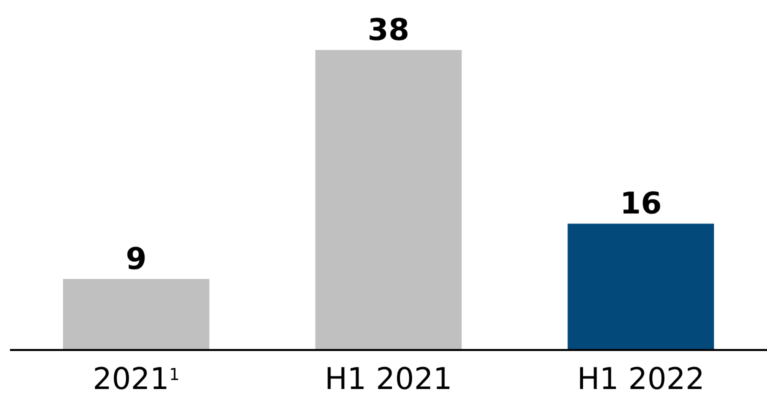 Image resolution: width=767 pixels, height=402 pixels. What do you see at coordinates (388, 379) in the screenshot?
I see `x-tick-label: H1 2021` at bounding box center [388, 379].